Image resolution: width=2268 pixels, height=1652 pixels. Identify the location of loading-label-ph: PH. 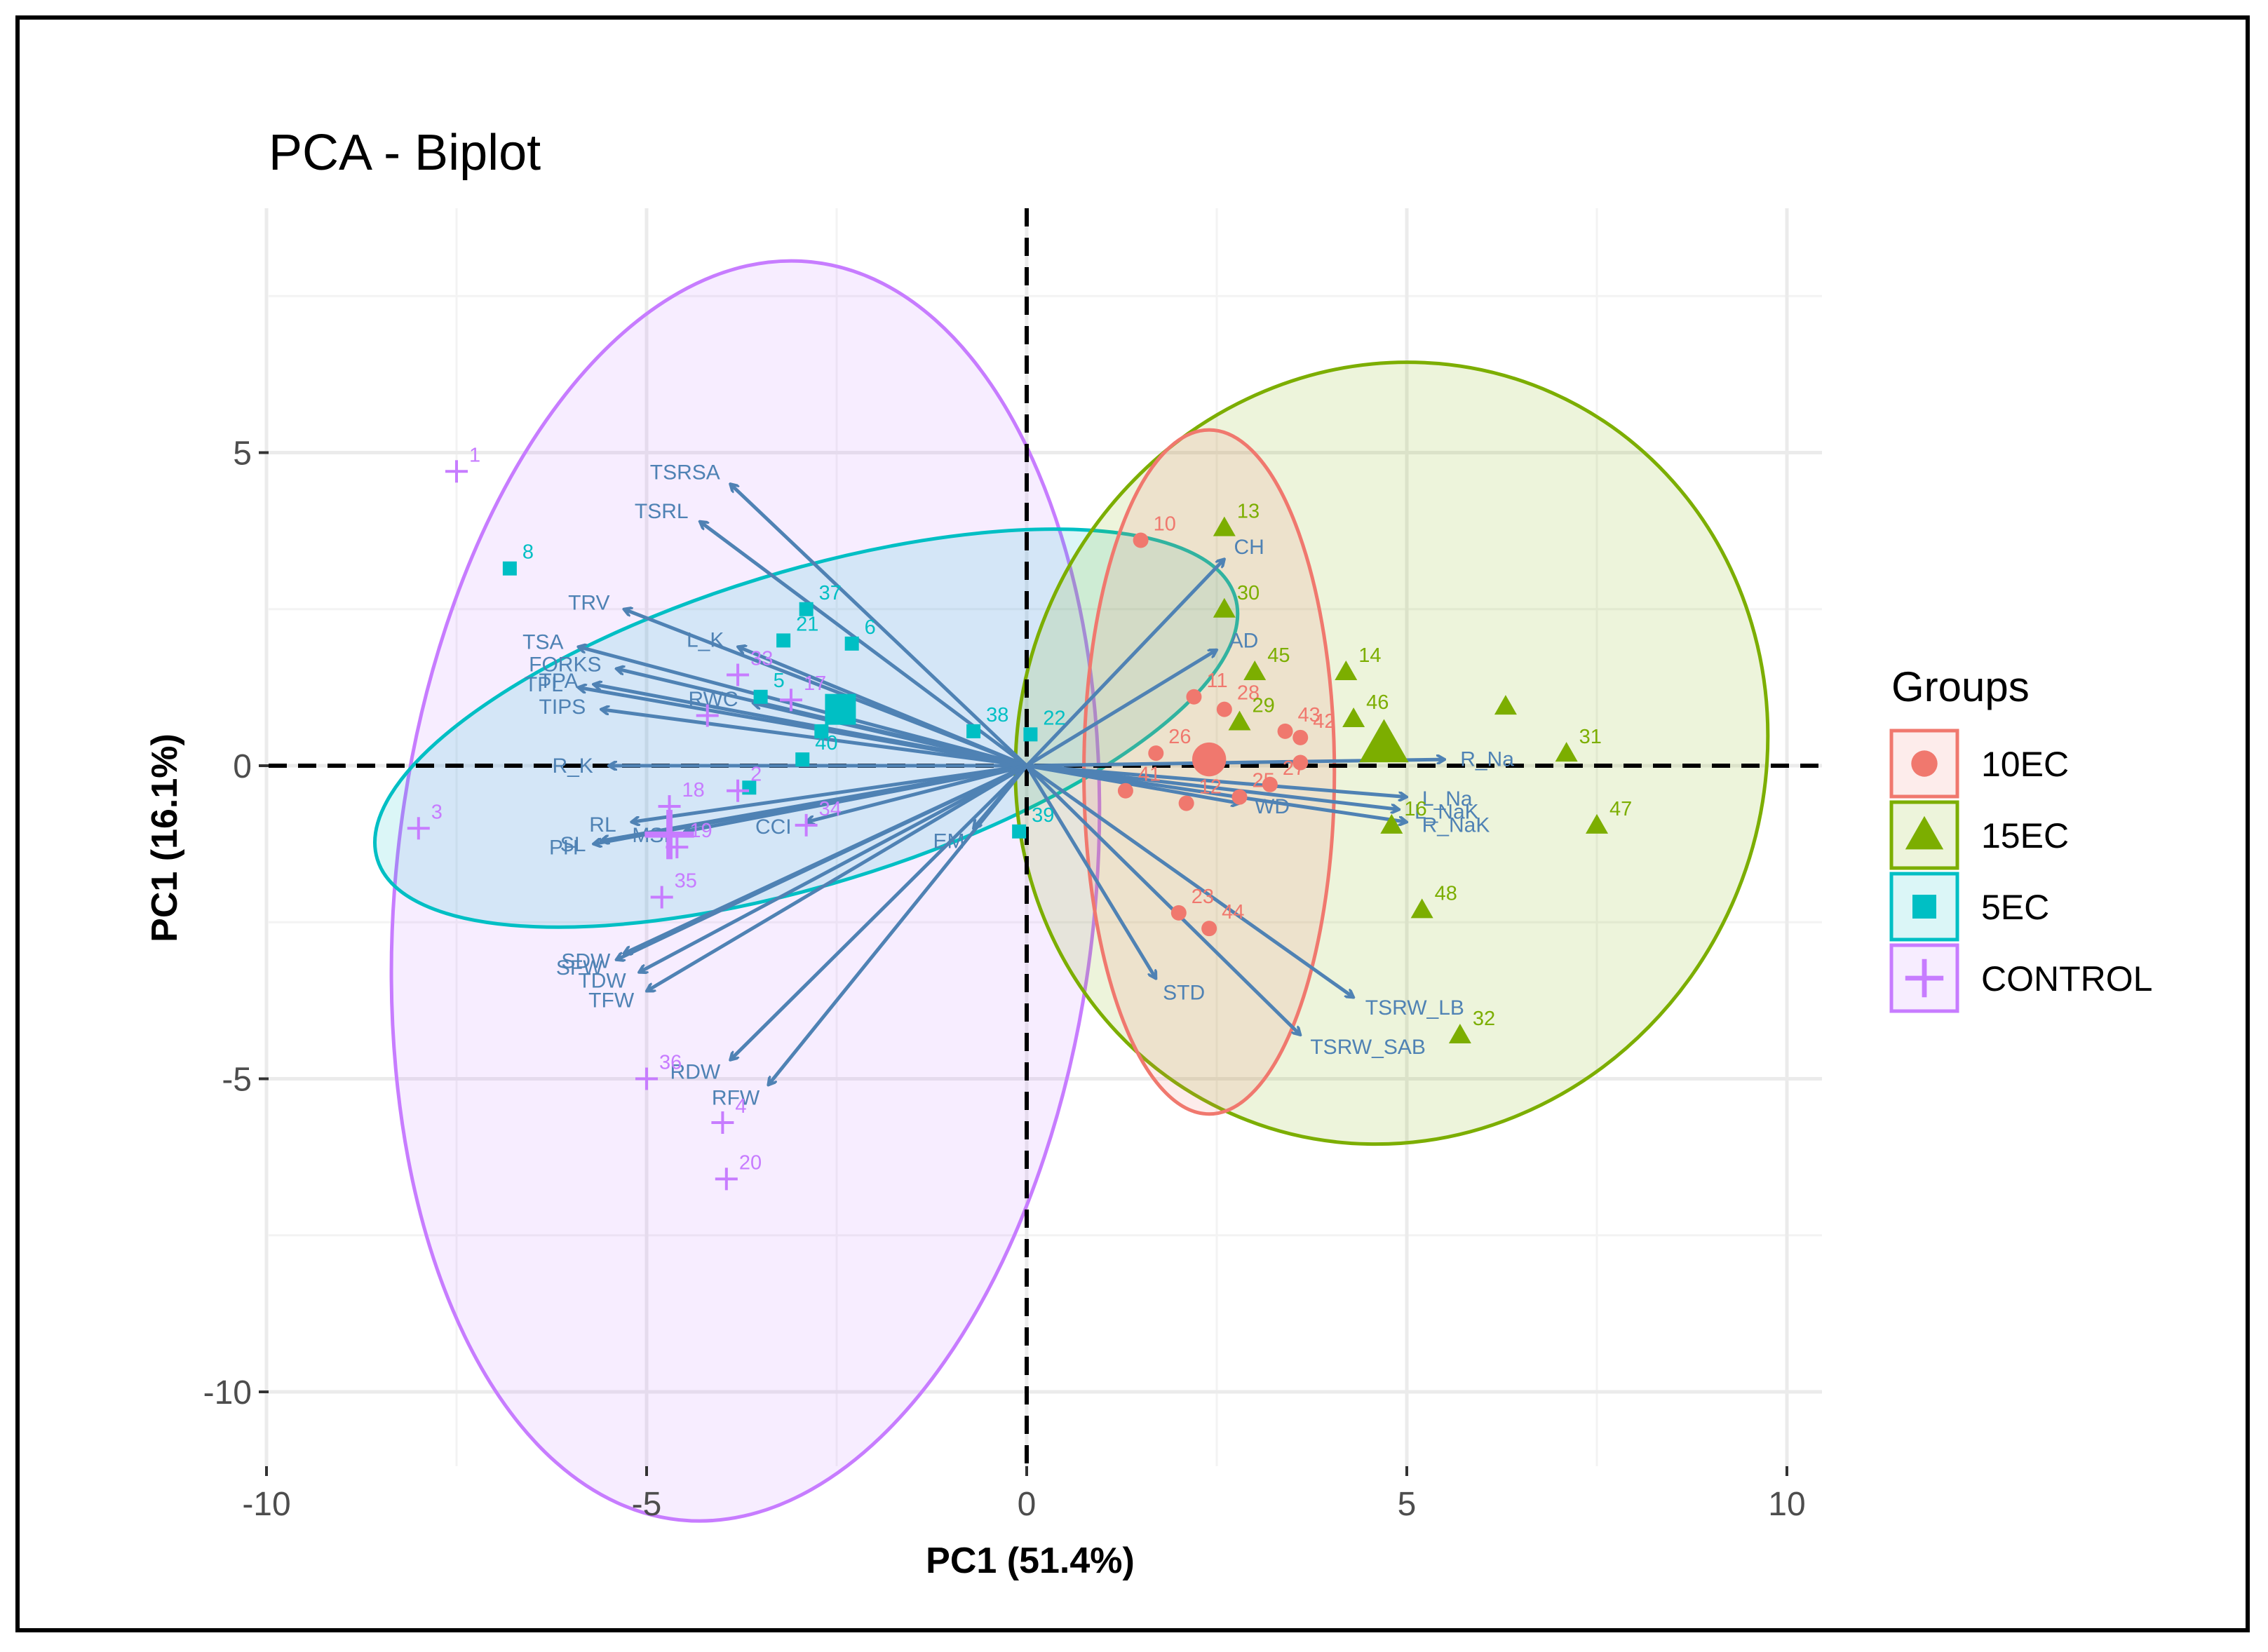
(564, 847).